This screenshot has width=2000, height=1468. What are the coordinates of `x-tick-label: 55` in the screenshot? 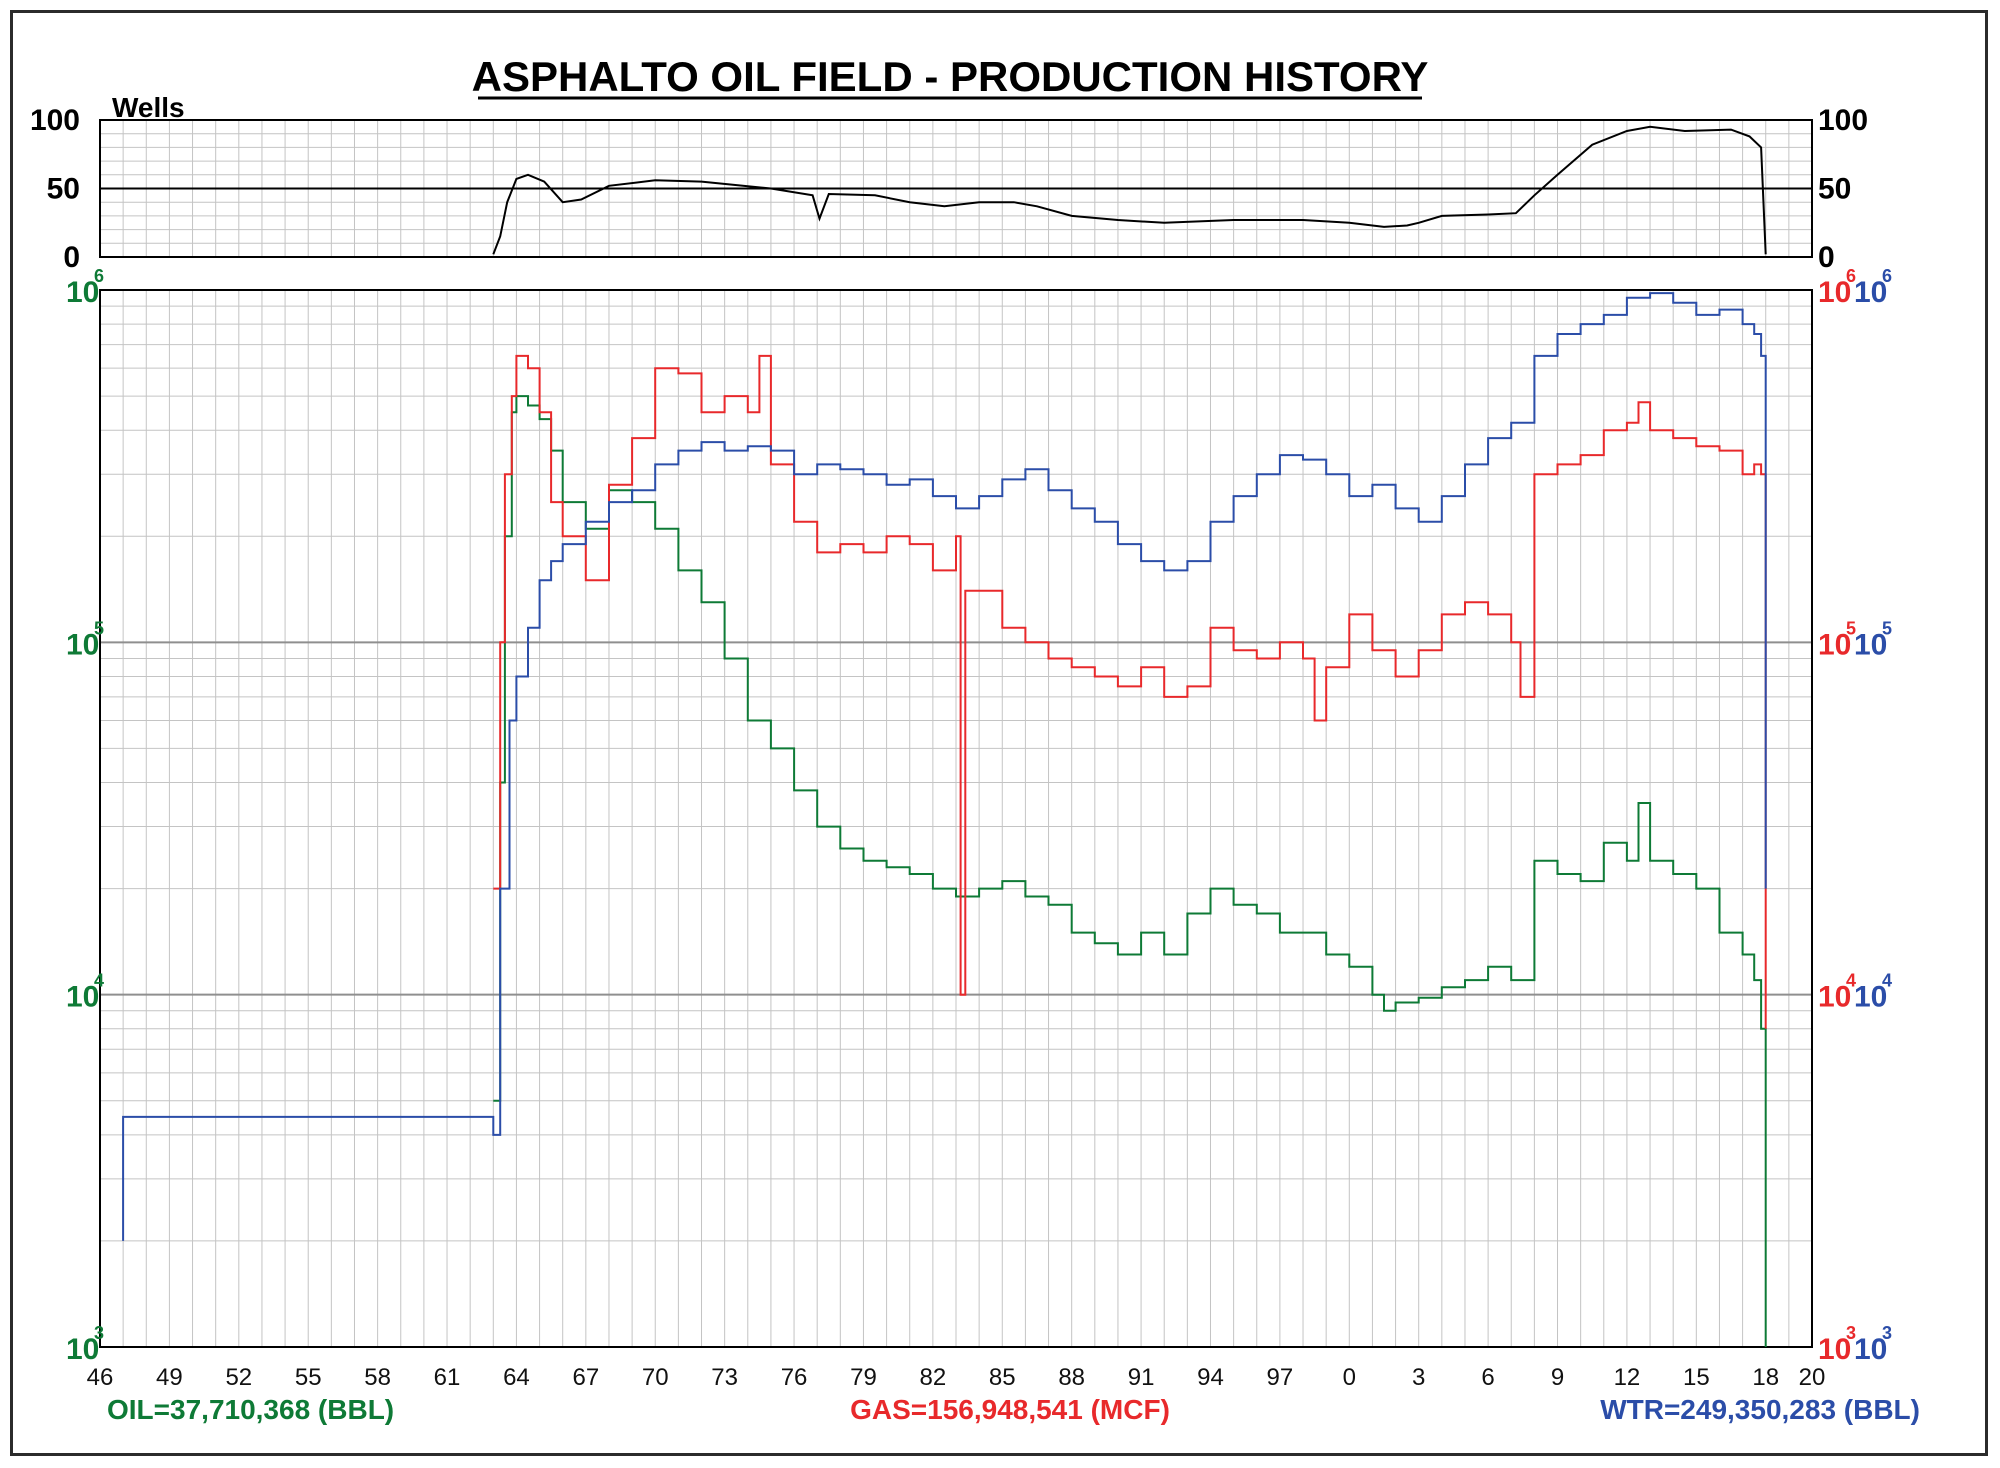 It's located at (308, 1377).